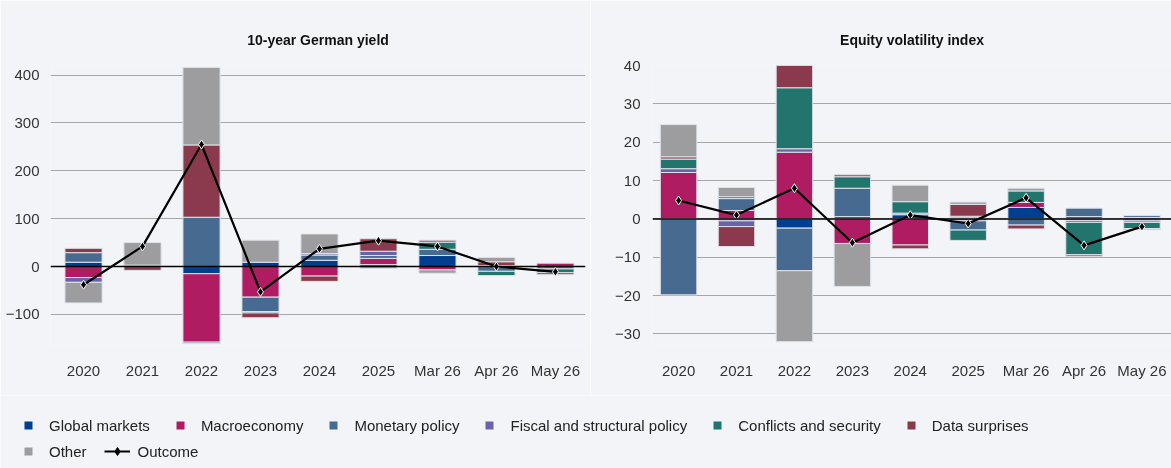 The height and width of the screenshot is (468, 1171). I want to click on legend-label: Other, so click(68, 451).